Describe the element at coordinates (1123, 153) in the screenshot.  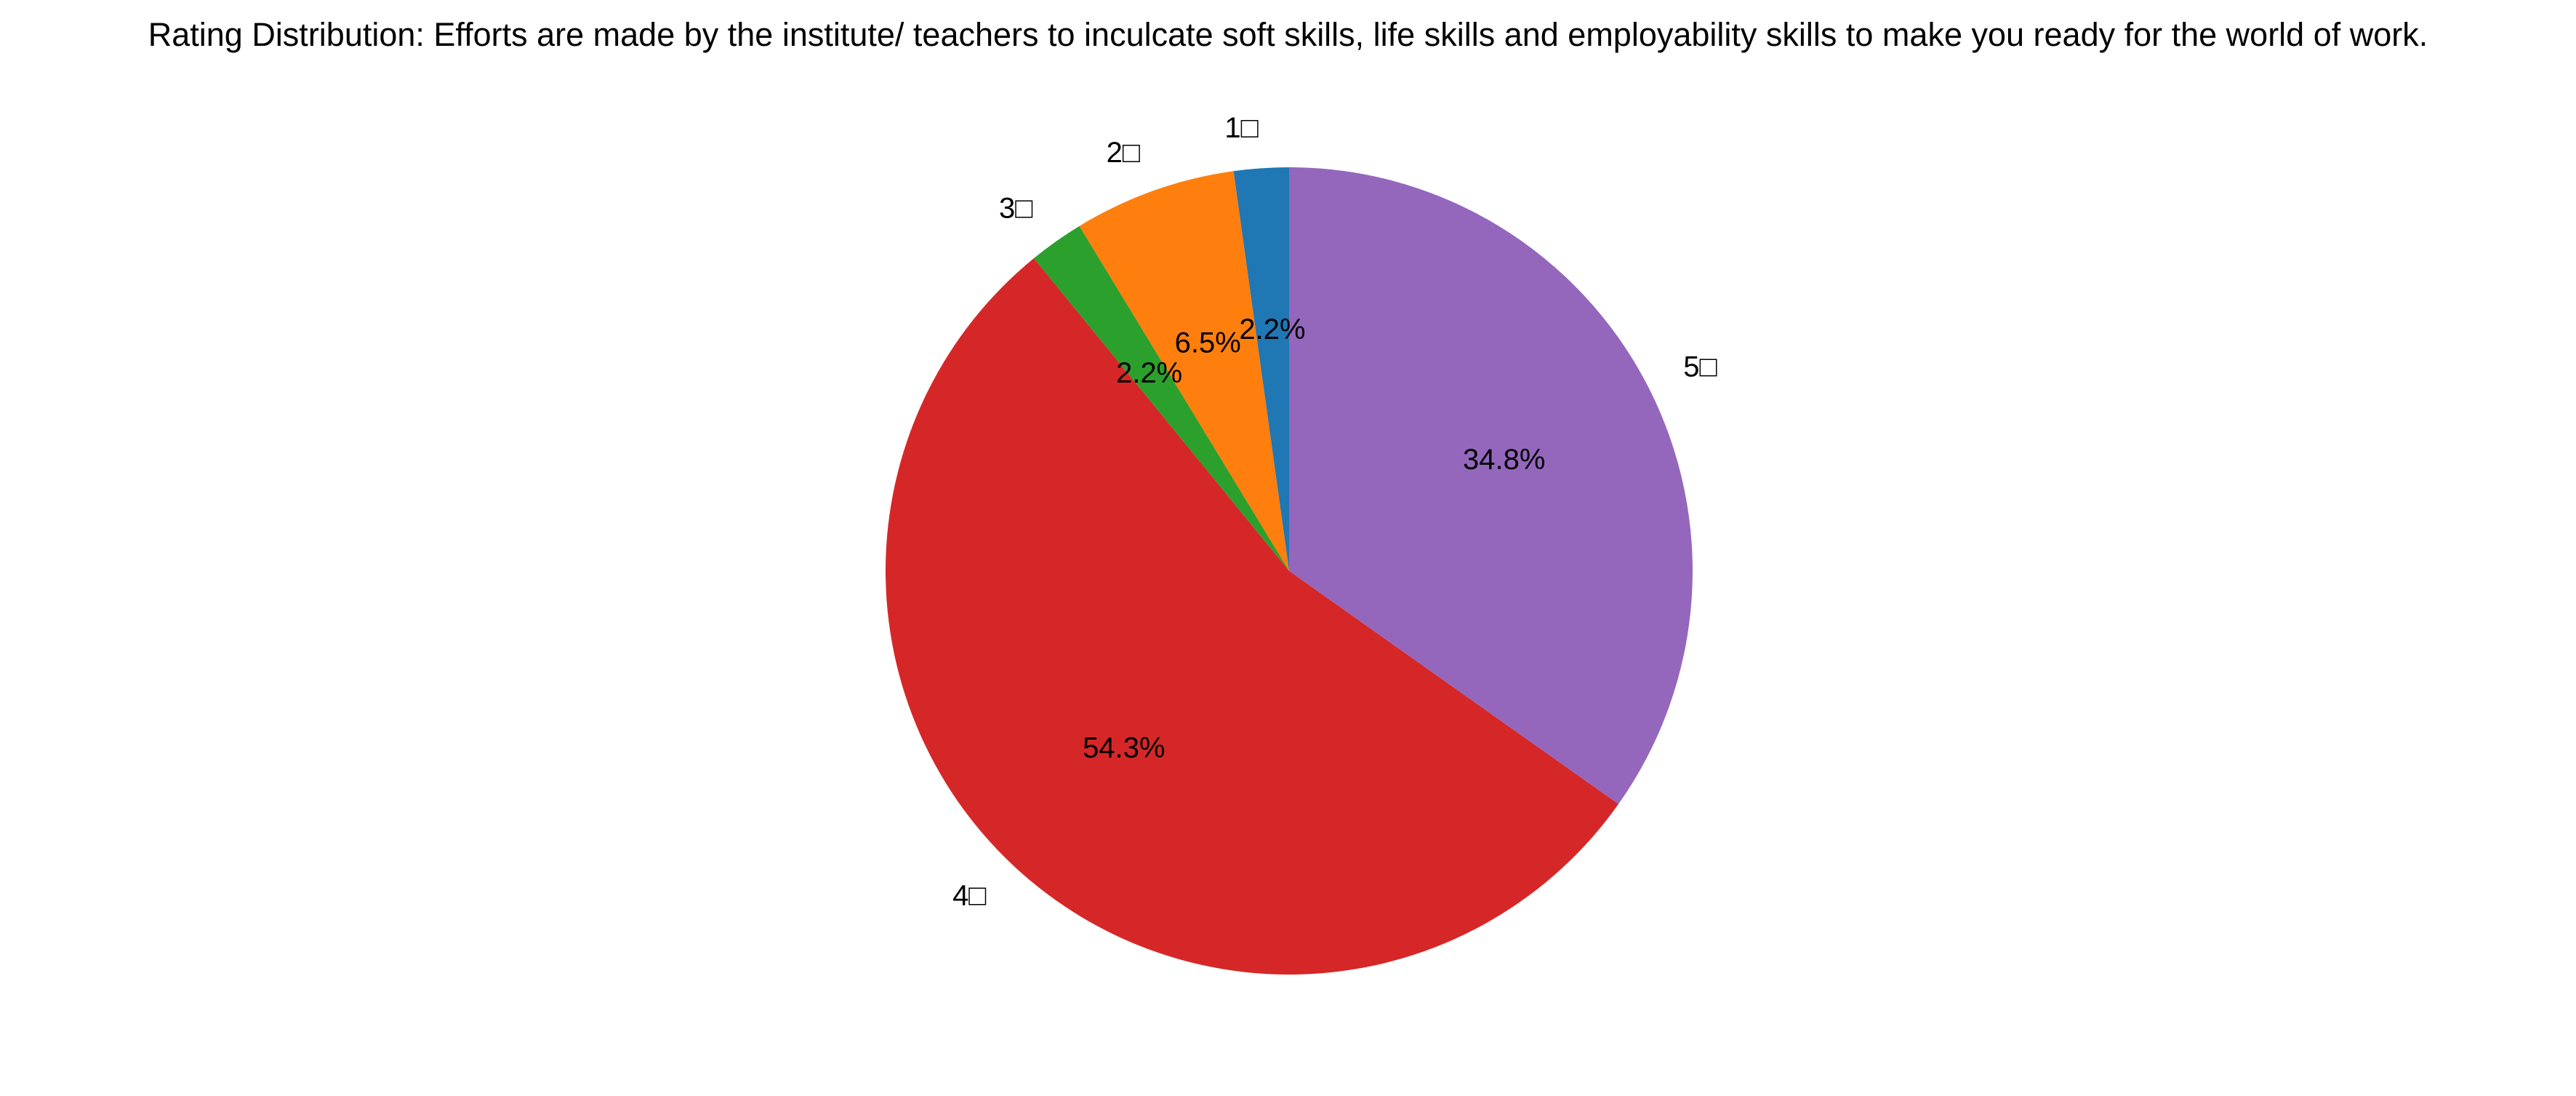
I see `slice-label-2: 2□` at that location.